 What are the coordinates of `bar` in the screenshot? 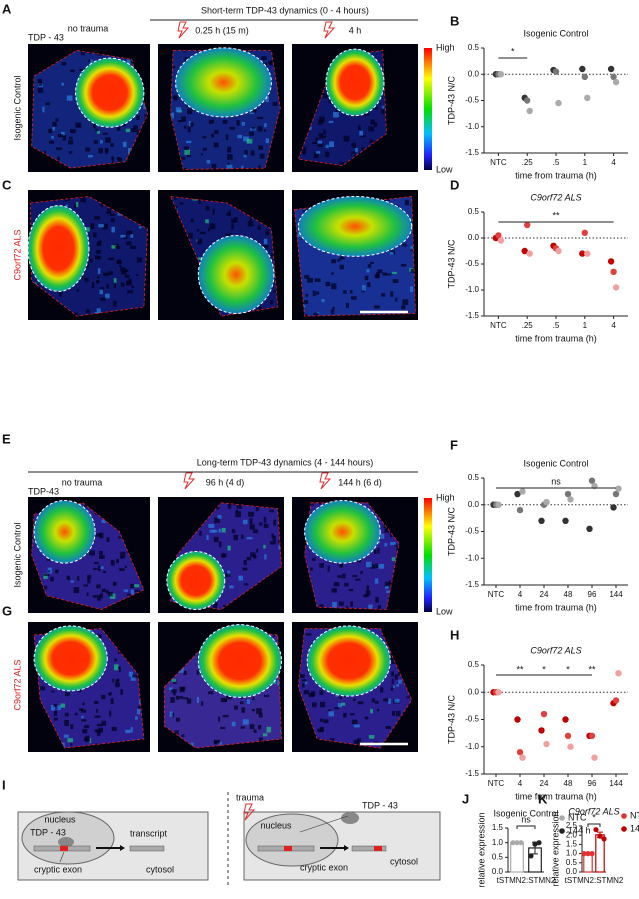 It's located at (588, 862).